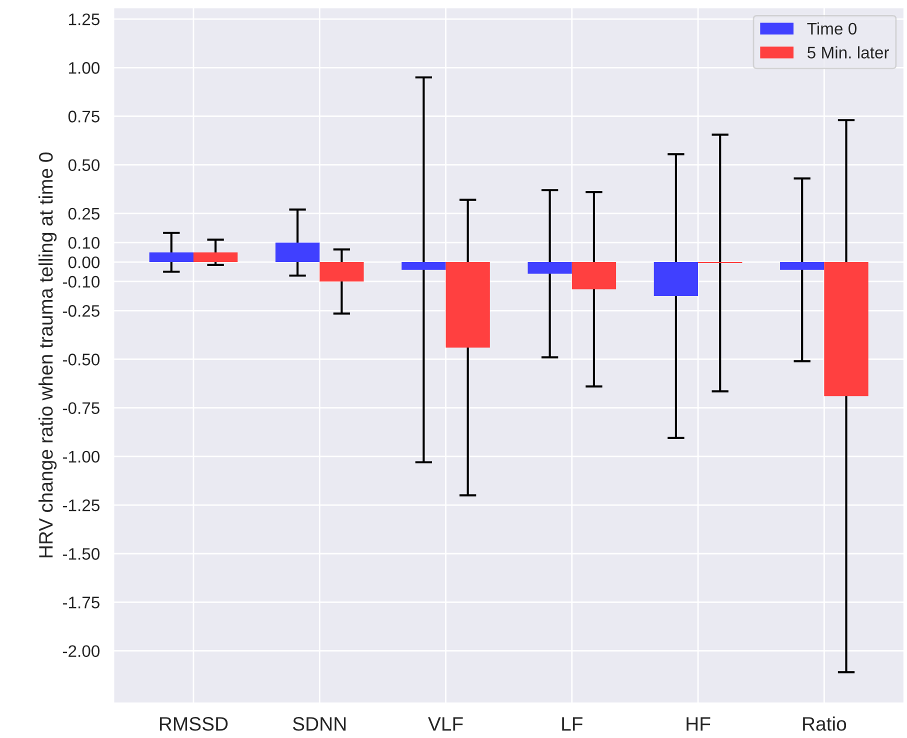 The image size is (907, 738). Describe the element at coordinates (319, 724) in the screenshot. I see `x-tick-label: SDNN` at that location.